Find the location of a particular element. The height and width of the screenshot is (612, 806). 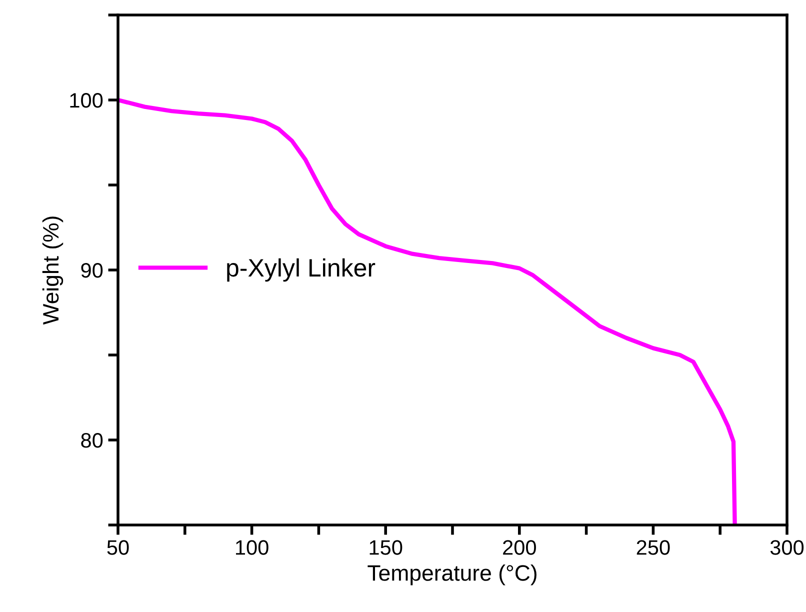

legend-label: p-Xylyl Linker is located at coordinates (301, 270).